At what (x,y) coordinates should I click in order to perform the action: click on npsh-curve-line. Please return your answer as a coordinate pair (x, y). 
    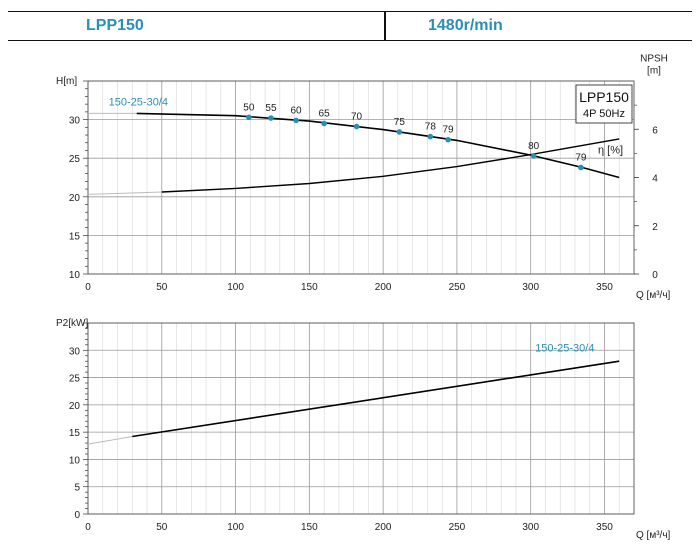
    Looking at the image, I should click on (390, 165).